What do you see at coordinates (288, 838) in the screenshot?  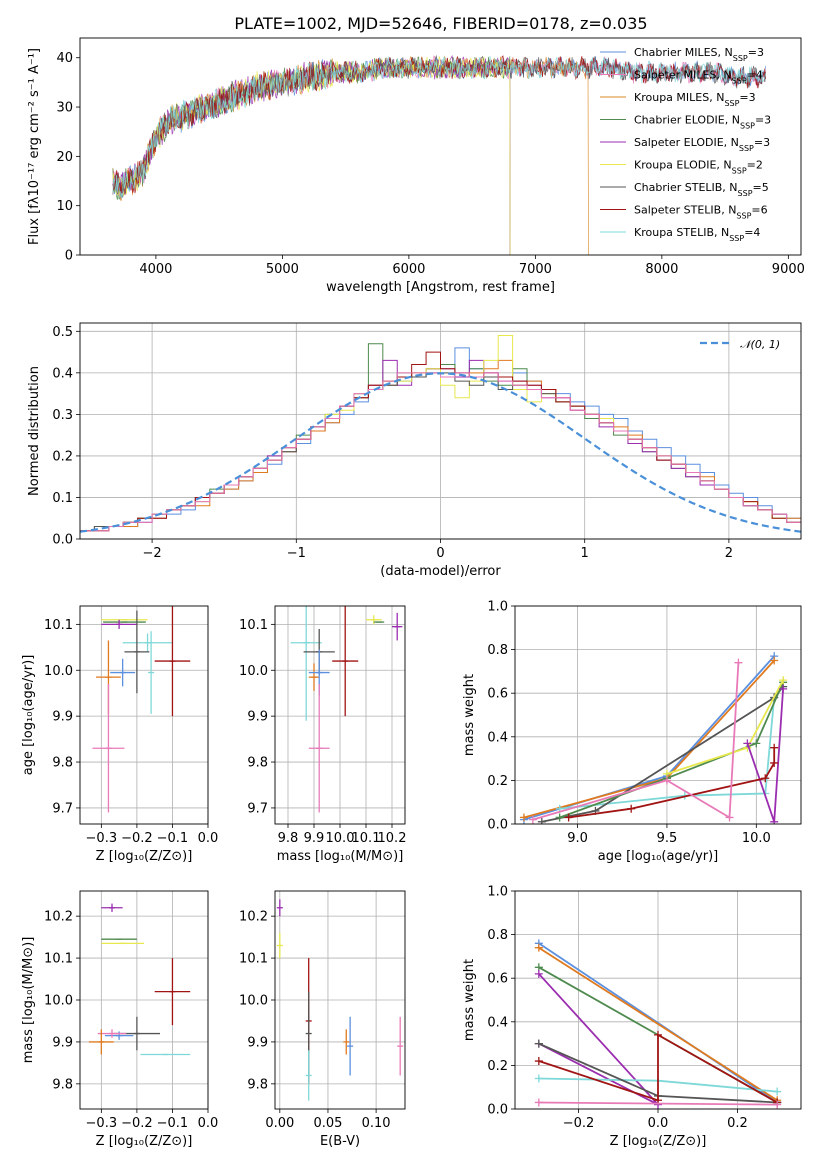 I see `x-tick-label: 9.8` at bounding box center [288, 838].